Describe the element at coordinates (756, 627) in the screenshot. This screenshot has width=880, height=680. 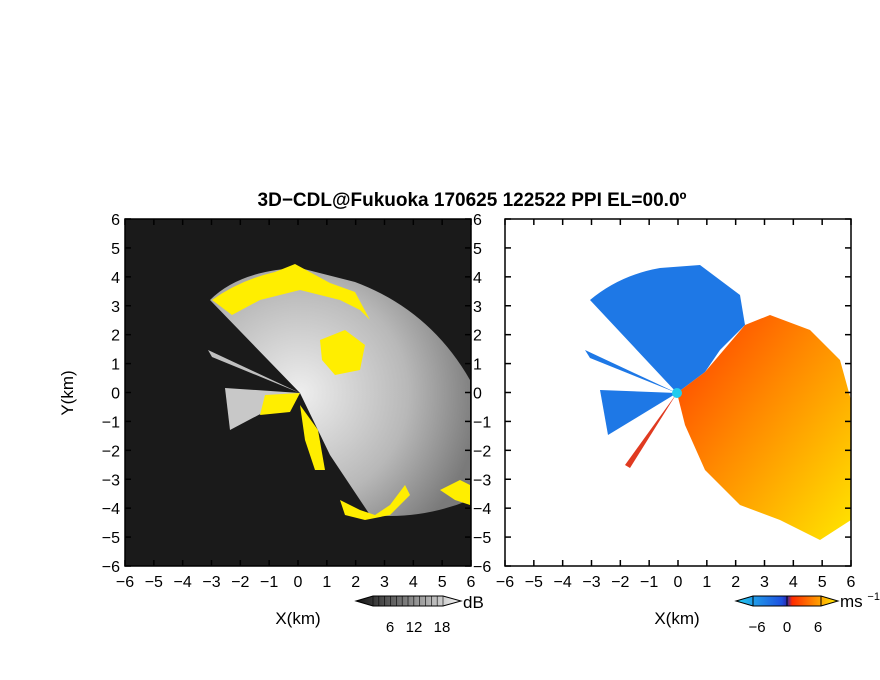
I see `colorbar-tick-label: −6` at that location.